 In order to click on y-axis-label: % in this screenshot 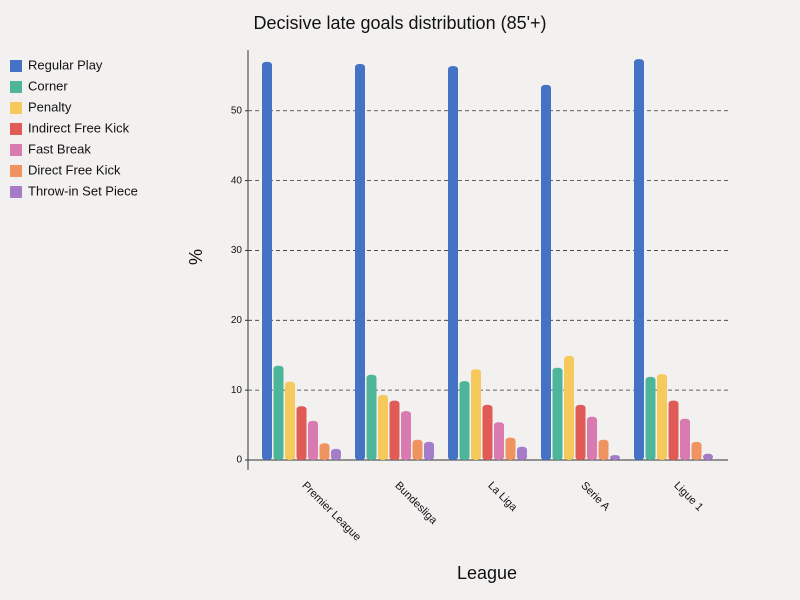, I will do `click(196, 257)`.